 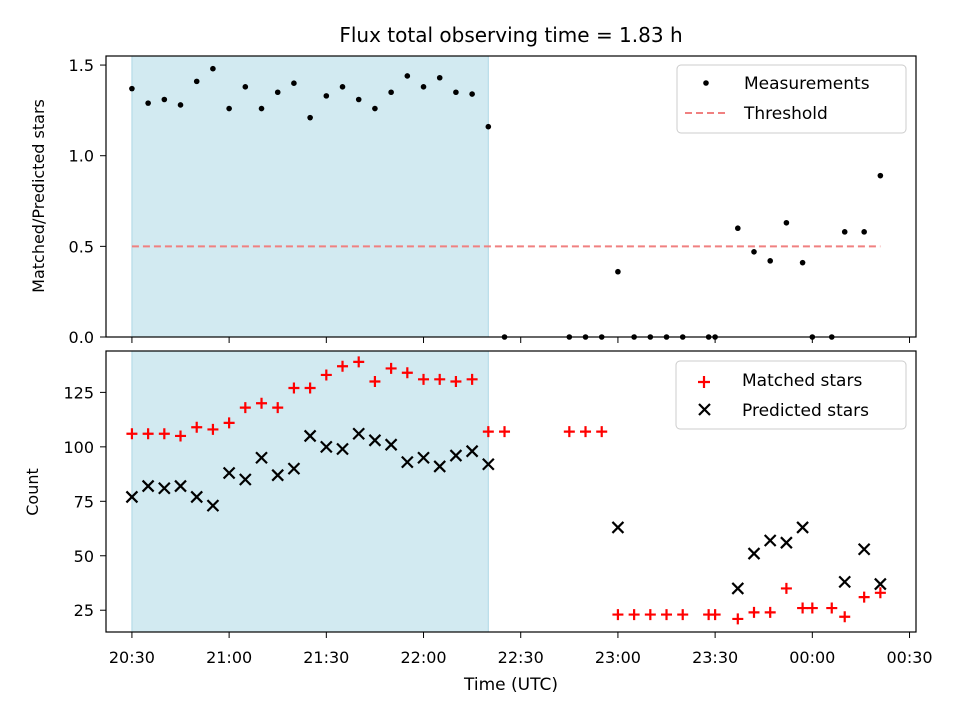 I want to click on bottom-legend-box, so click(x=791, y=395).